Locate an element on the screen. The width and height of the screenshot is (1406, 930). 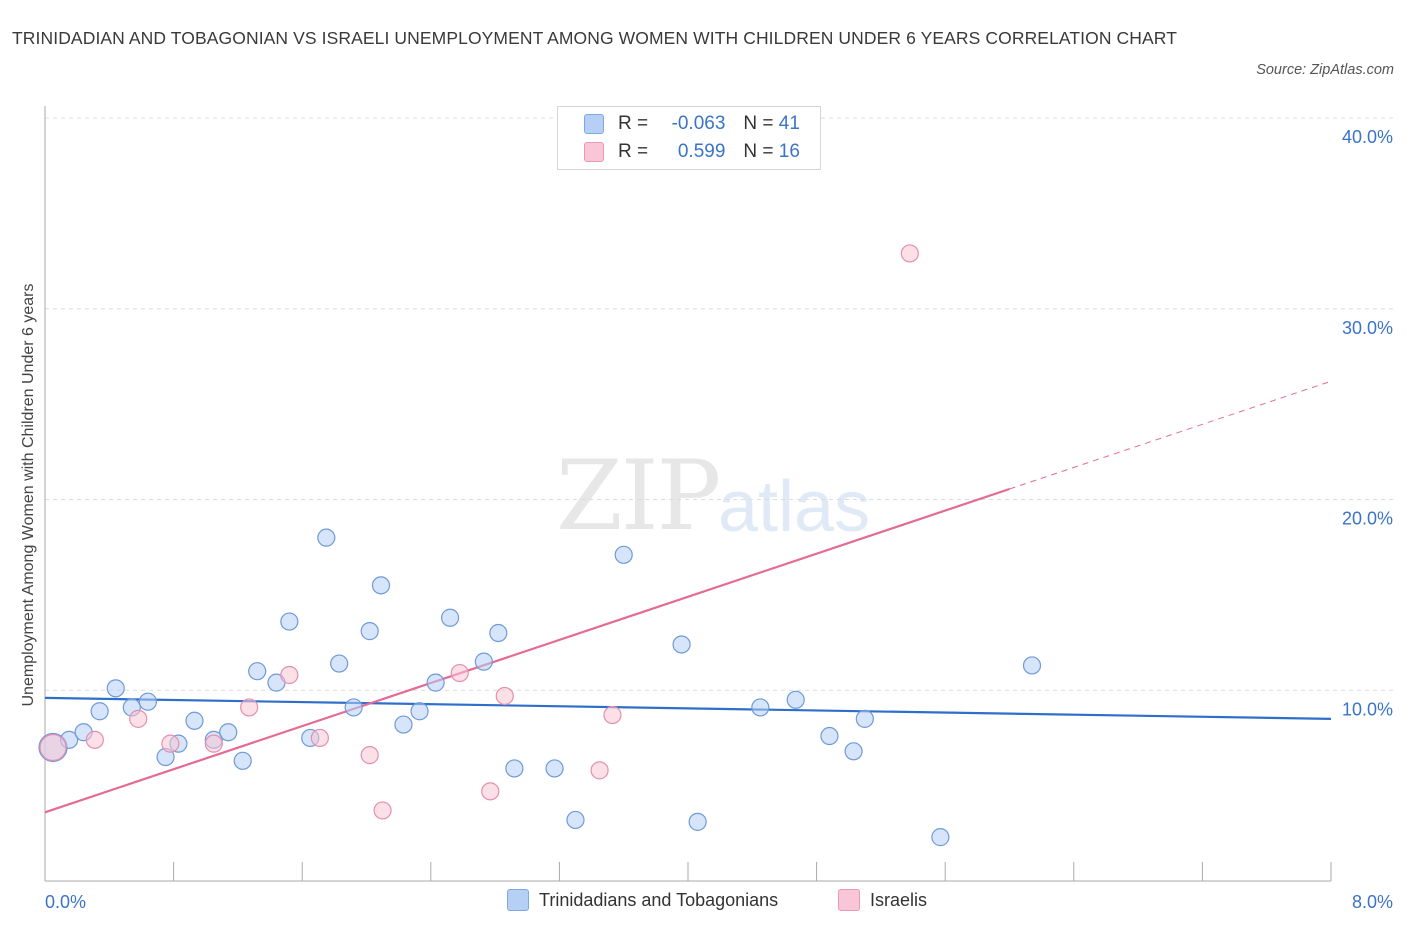
legend-row-israelis: R = 0.599 N = 16 is located at coordinates (692, 152).